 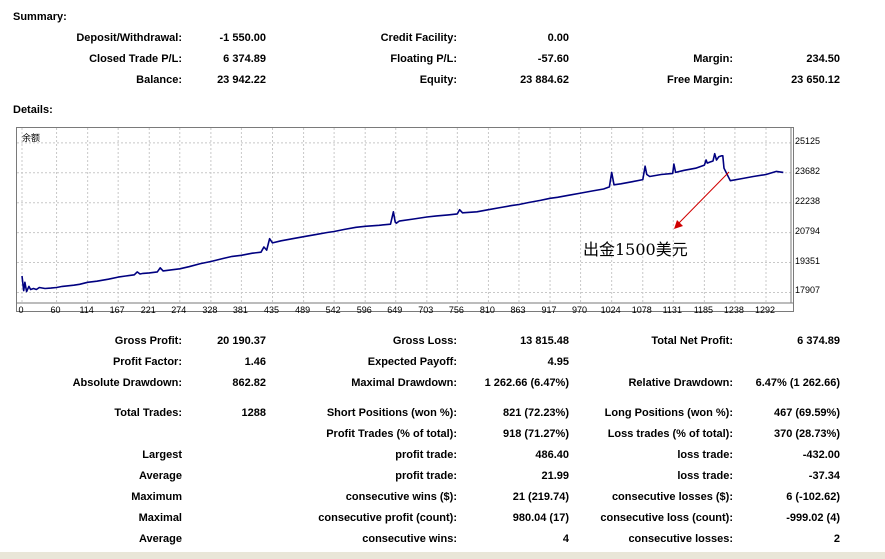 What do you see at coordinates (404, 383) in the screenshot?
I see `maximal-drawdown-label: Maximal Drawdown:` at bounding box center [404, 383].